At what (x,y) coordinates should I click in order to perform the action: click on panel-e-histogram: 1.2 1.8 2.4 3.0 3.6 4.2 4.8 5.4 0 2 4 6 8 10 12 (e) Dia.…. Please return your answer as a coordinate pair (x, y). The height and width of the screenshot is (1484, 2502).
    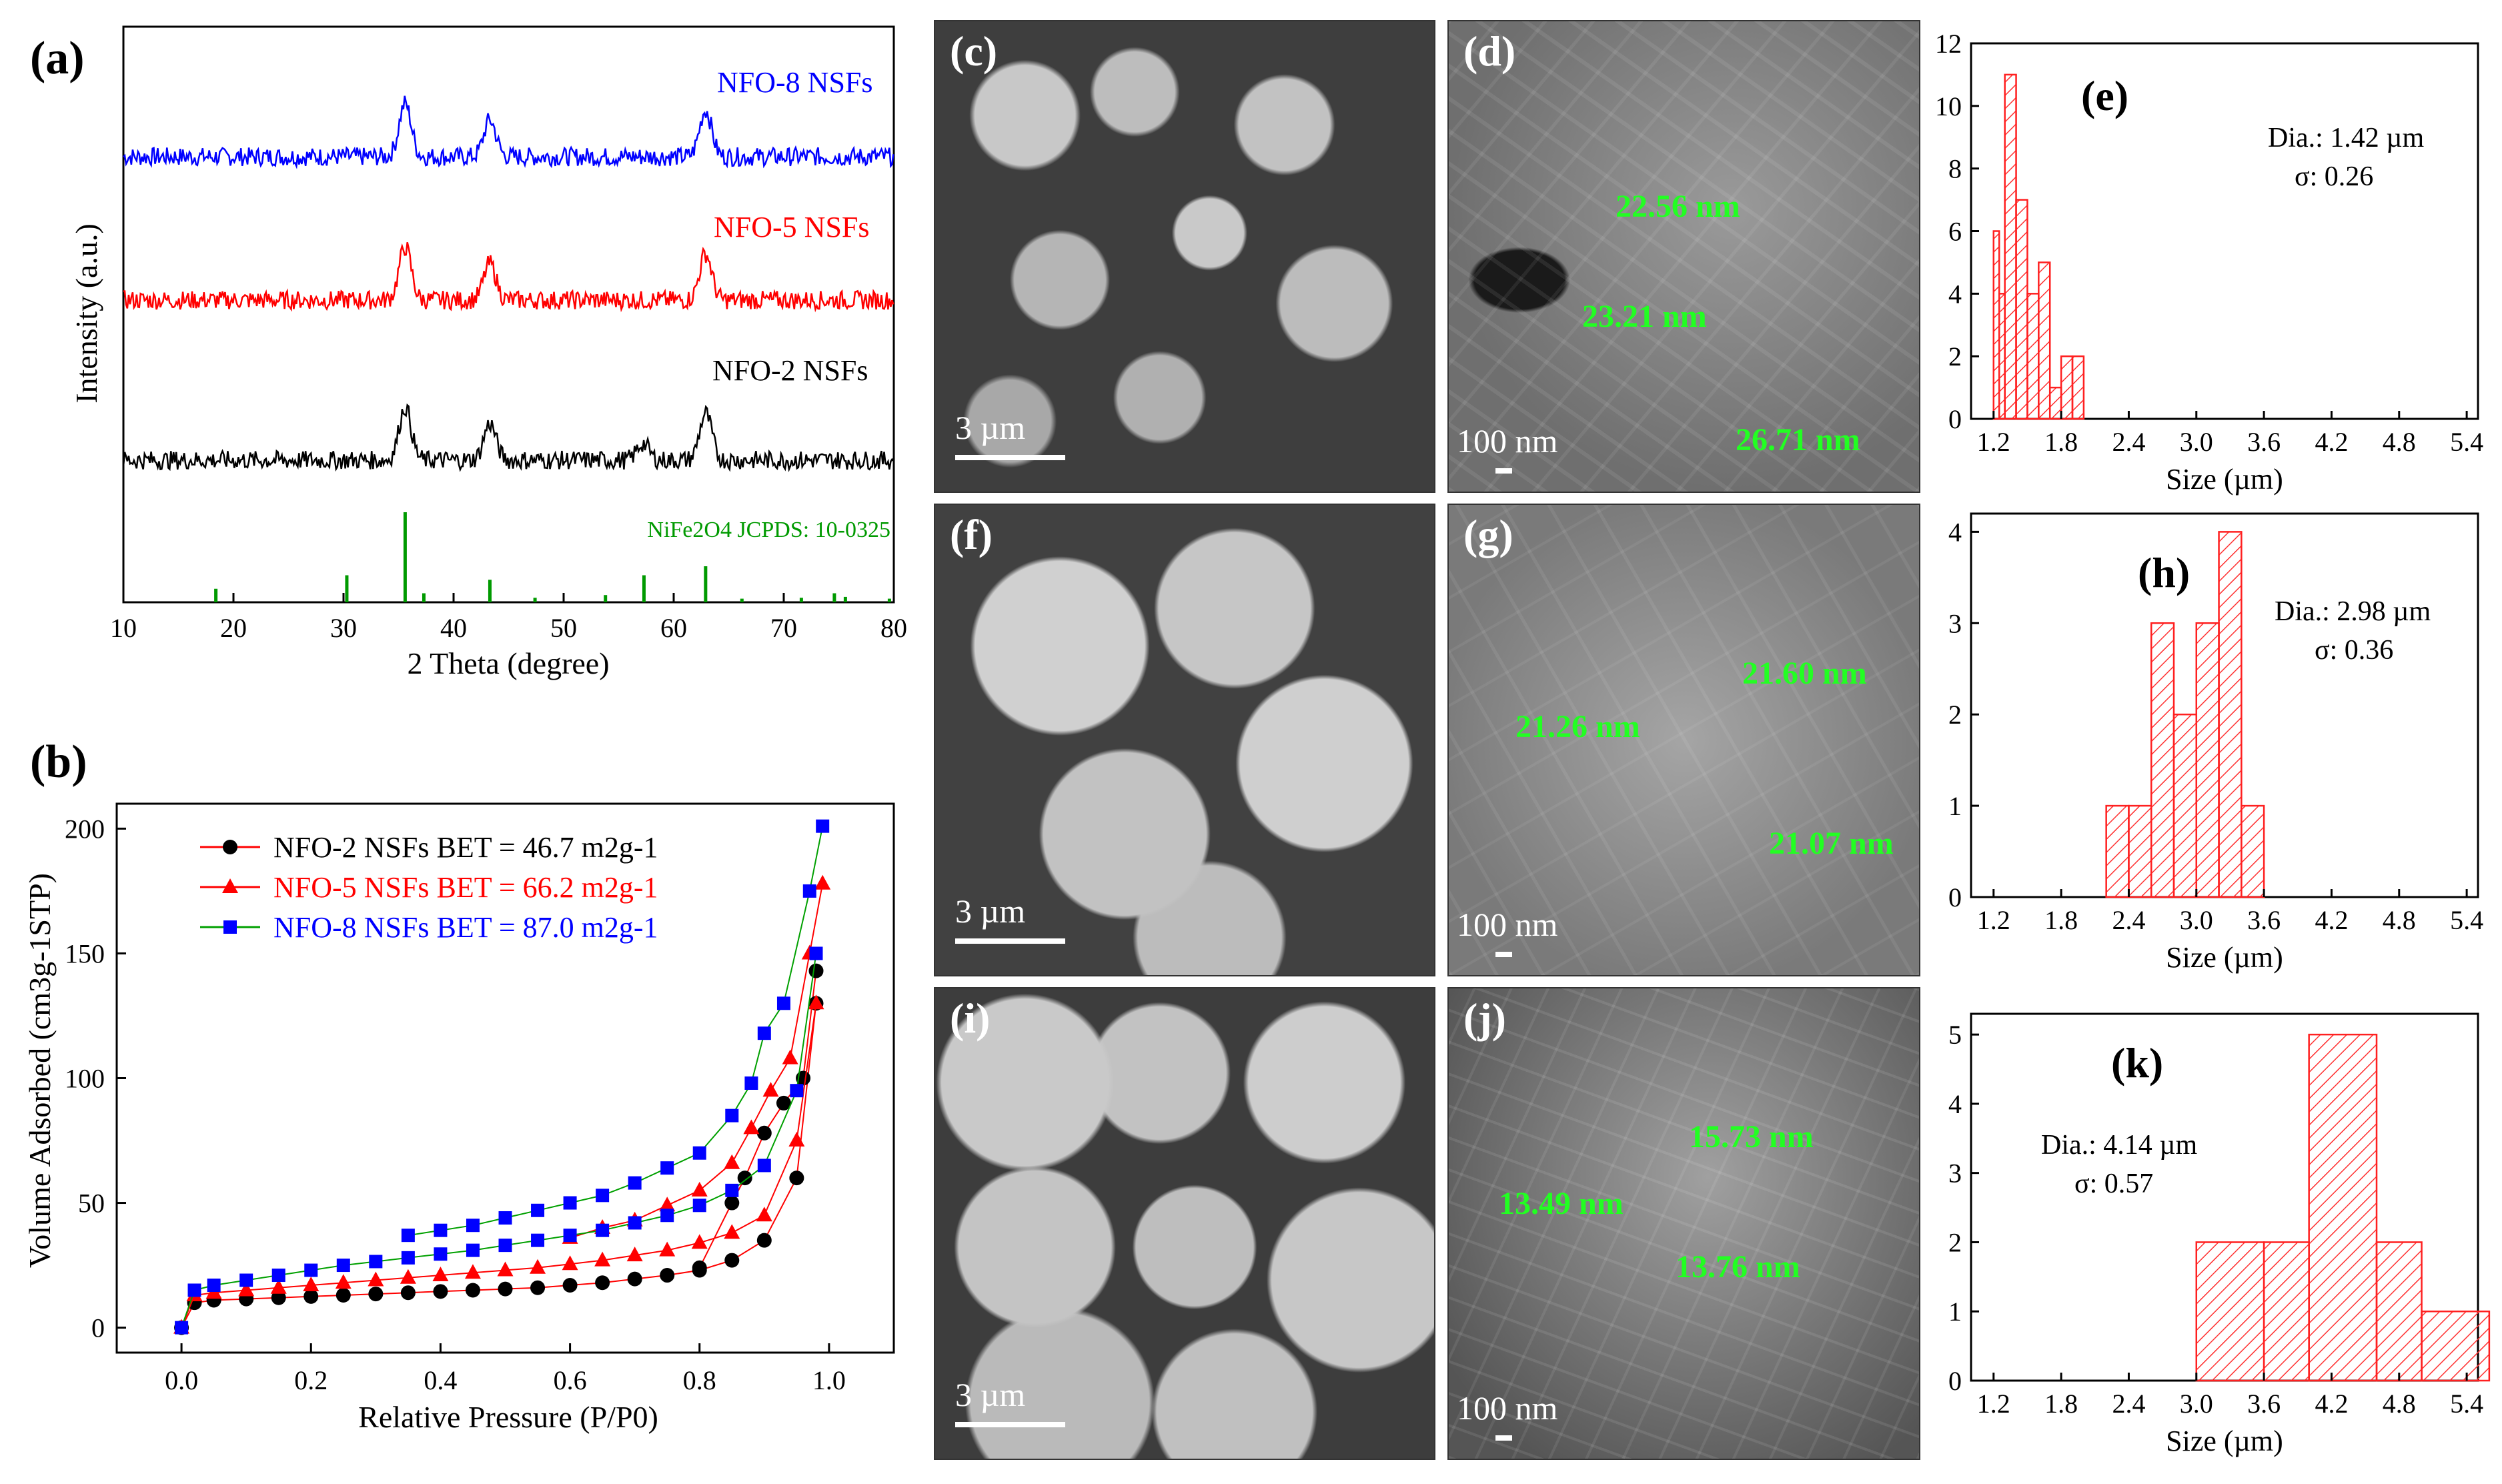
    Looking at the image, I should click on (2188, 262).